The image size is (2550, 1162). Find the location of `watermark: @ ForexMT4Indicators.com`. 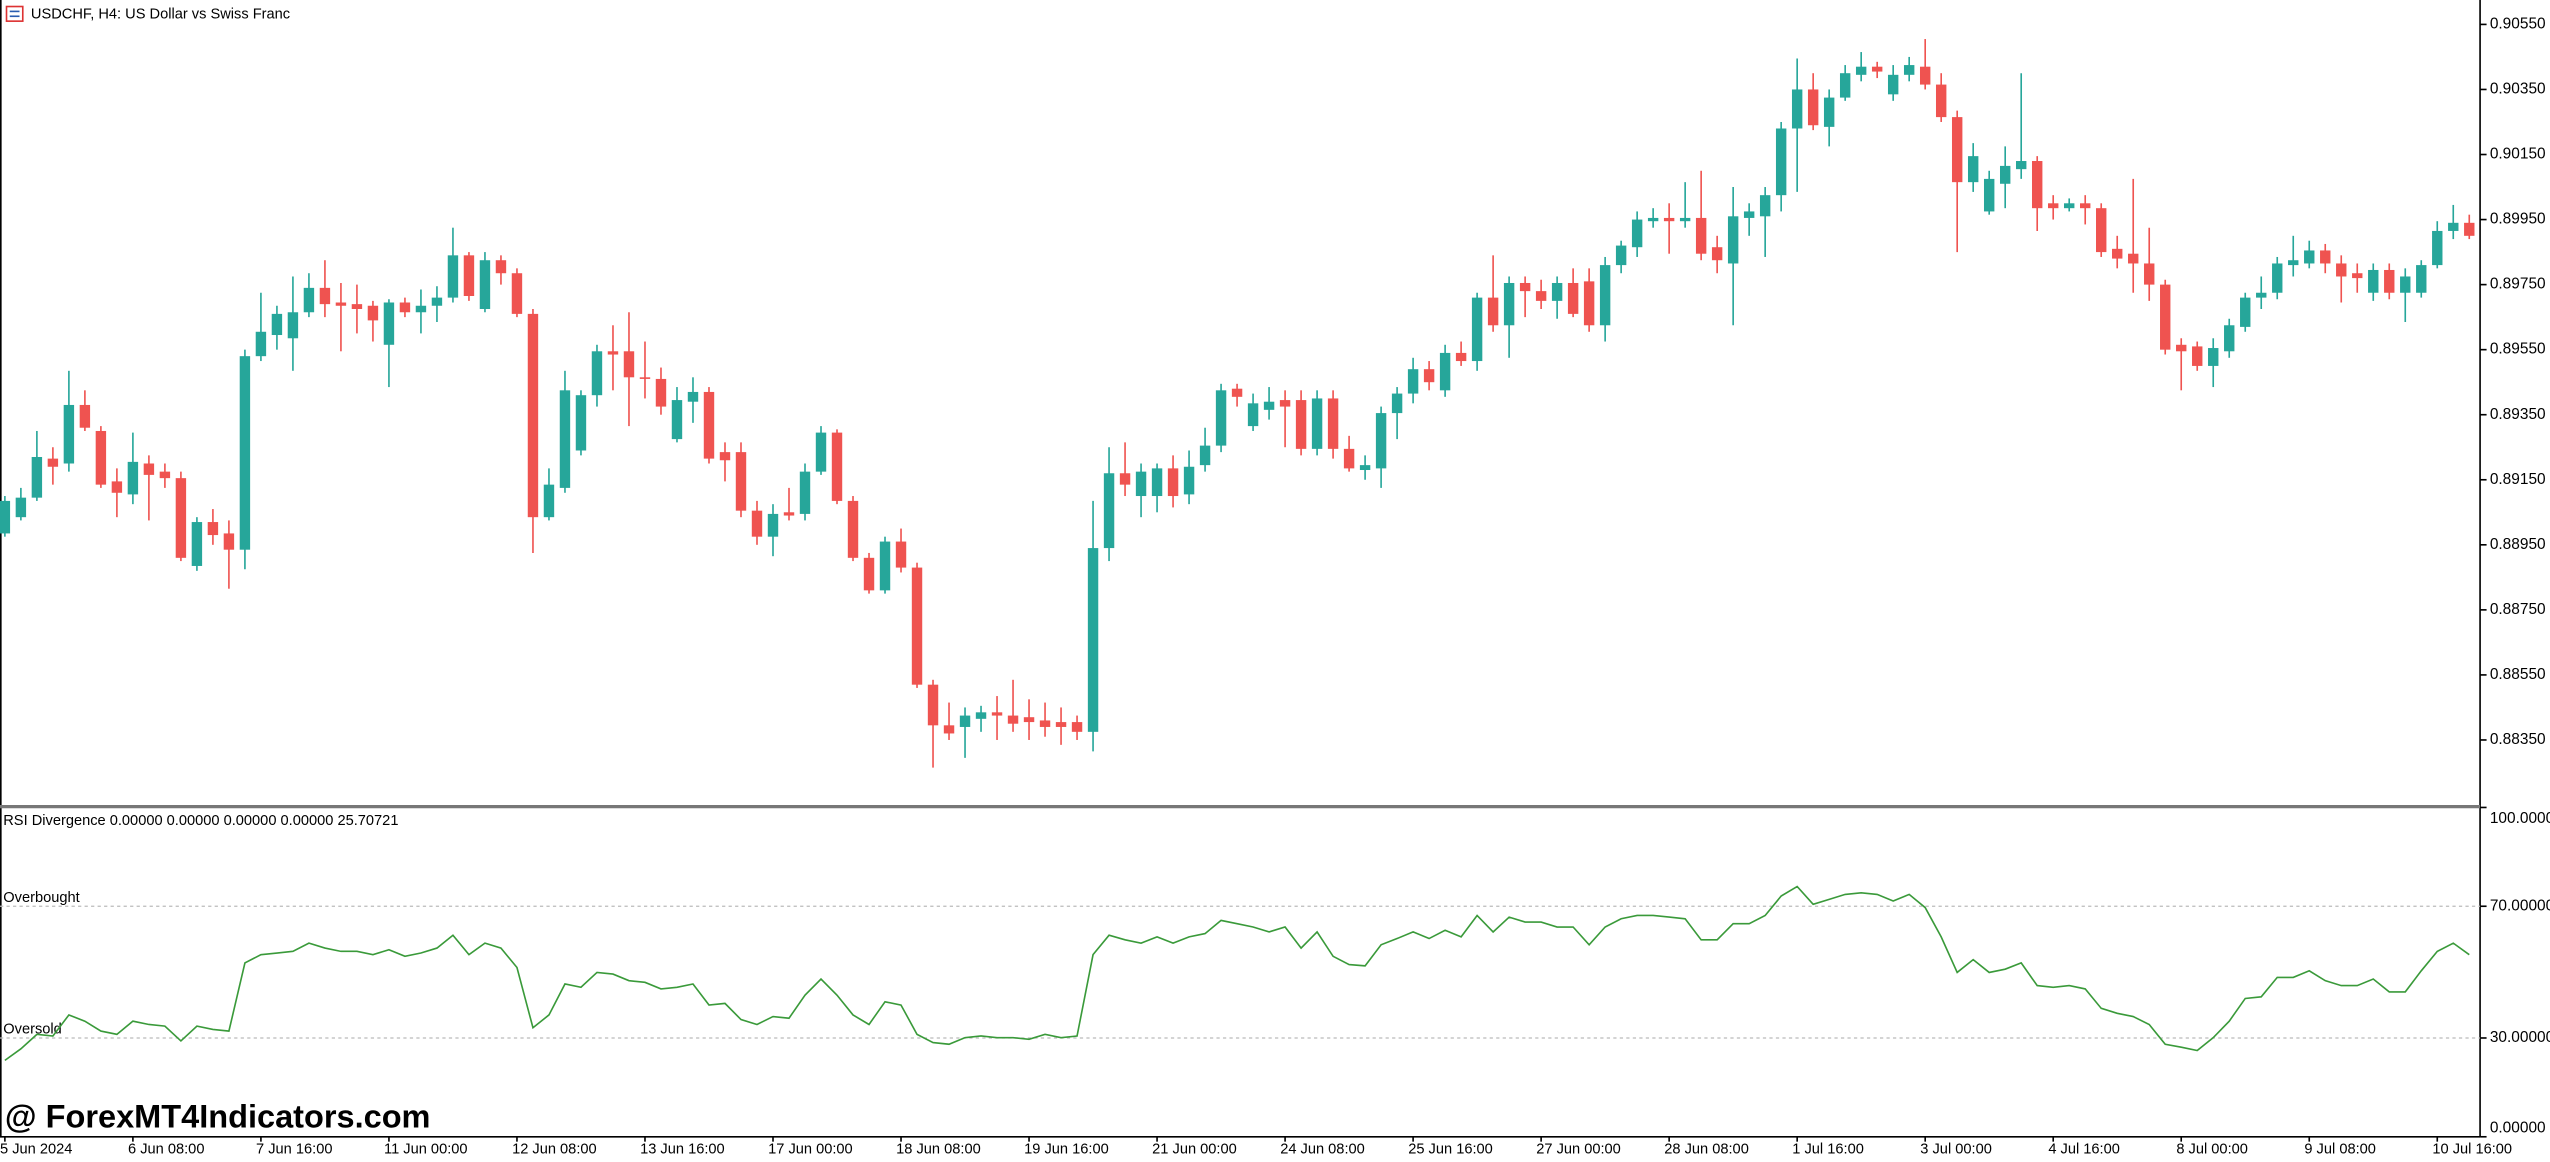

watermark: @ ForexMT4Indicators.com is located at coordinates (218, 1116).